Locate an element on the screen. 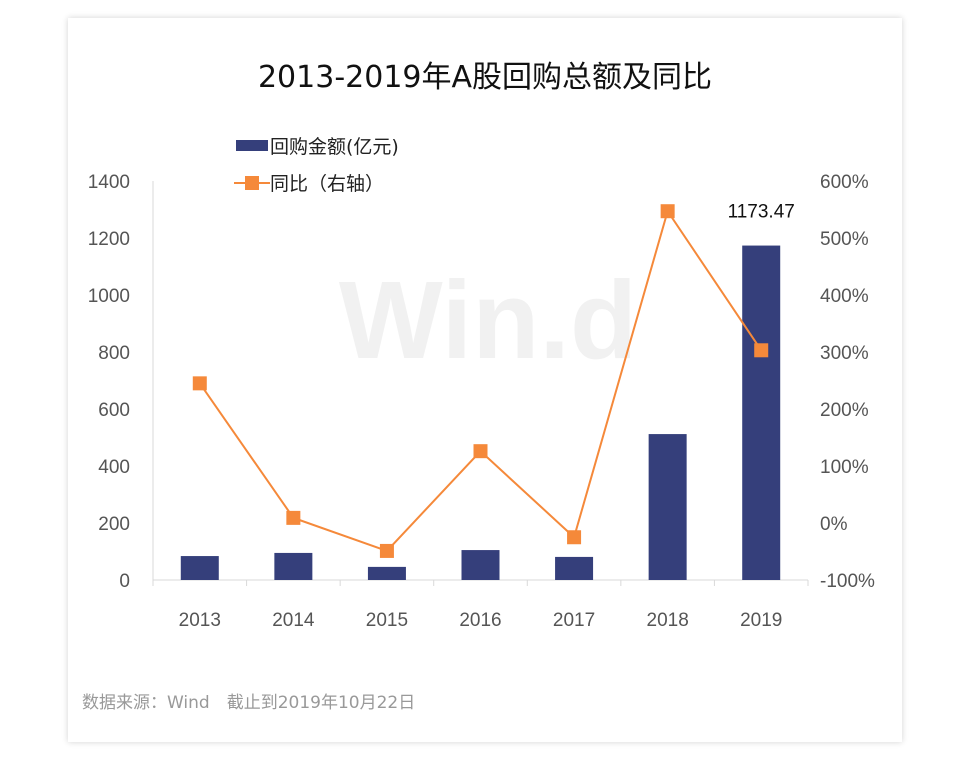 This screenshot has height=761, width=969. yoy-marker-2014 is located at coordinates (293, 517).